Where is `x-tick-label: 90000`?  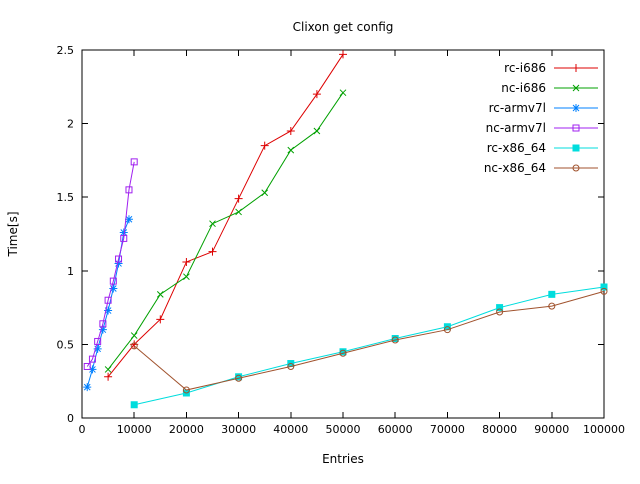
x-tick-label: 90000 is located at coordinates (551, 429).